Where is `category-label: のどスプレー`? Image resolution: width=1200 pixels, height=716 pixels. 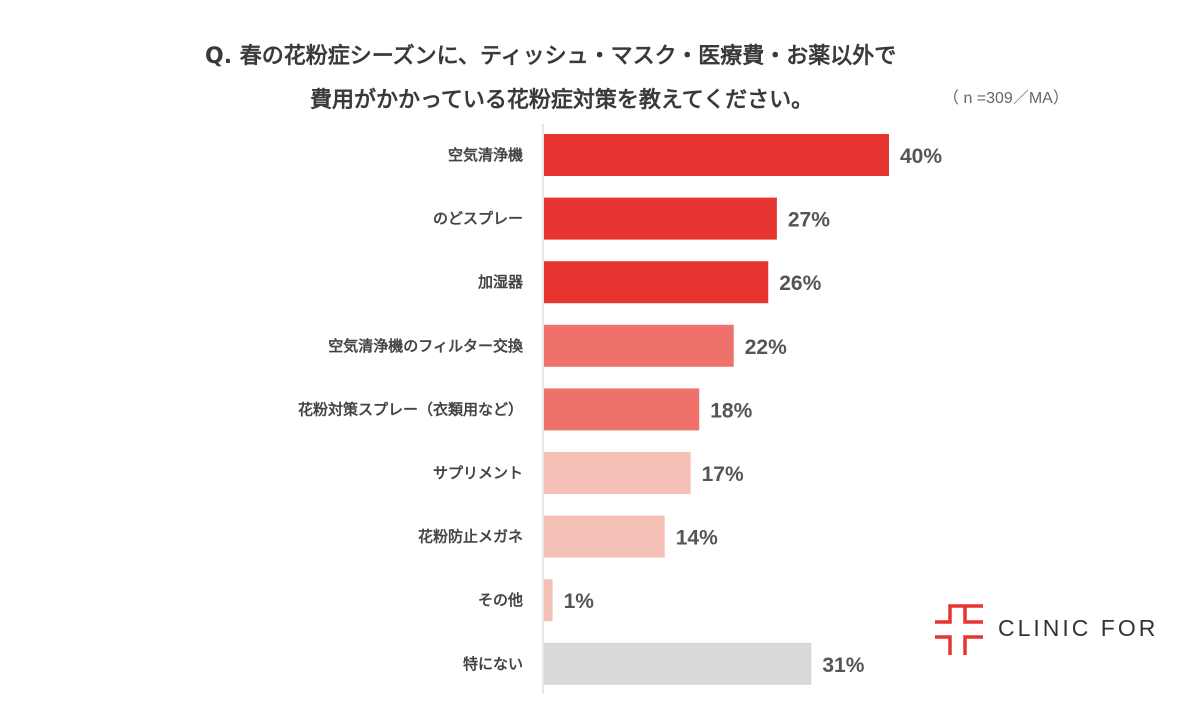
category-label: のどスプレー is located at coordinates (478, 219).